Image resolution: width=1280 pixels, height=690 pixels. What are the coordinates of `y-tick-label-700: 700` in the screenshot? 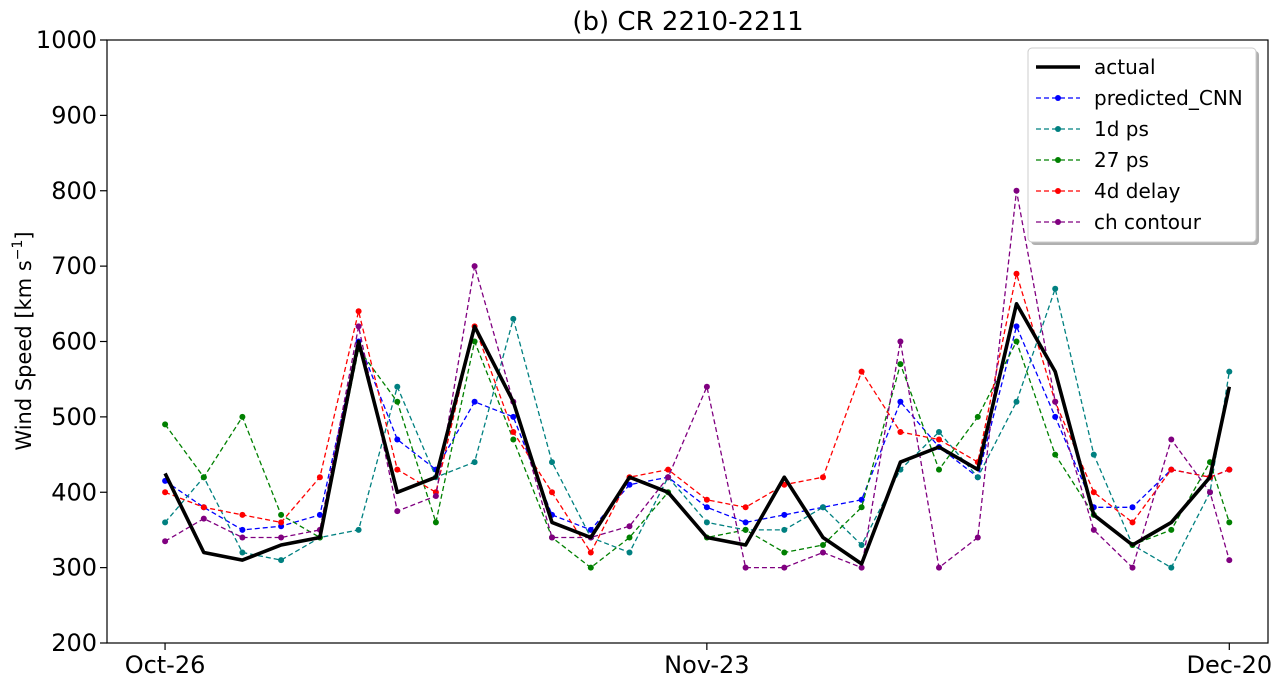 It's located at (74, 266).